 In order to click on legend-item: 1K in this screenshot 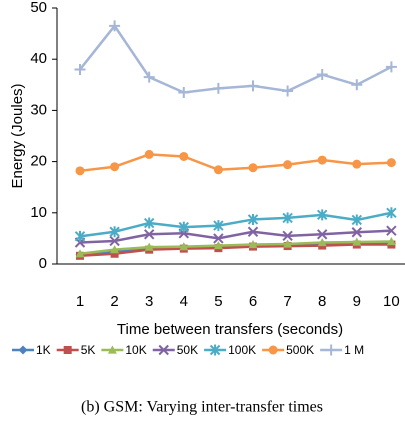, I will do `click(31, 350)`.